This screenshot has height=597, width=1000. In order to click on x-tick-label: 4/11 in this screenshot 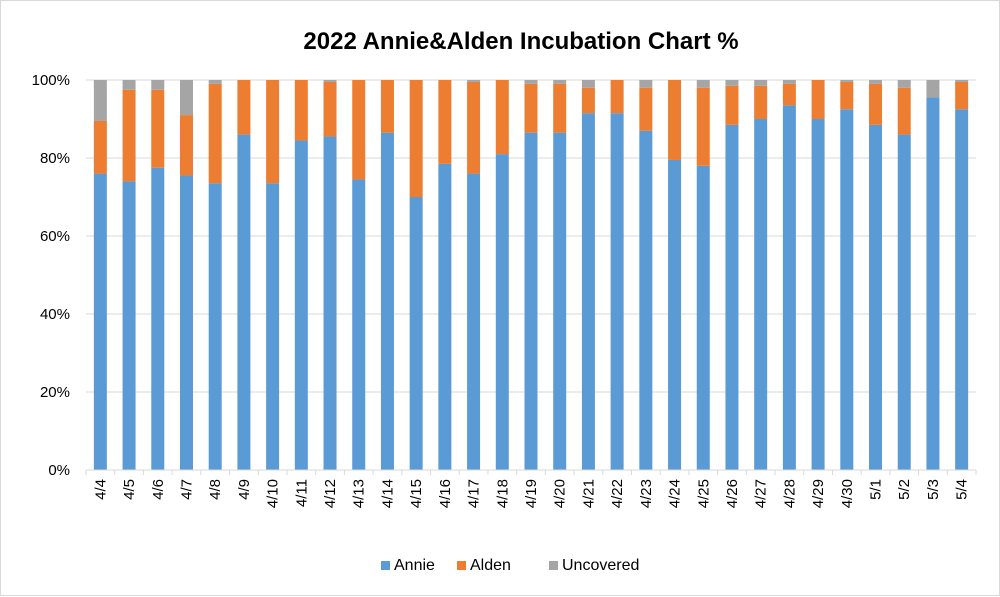, I will do `click(301, 493)`.